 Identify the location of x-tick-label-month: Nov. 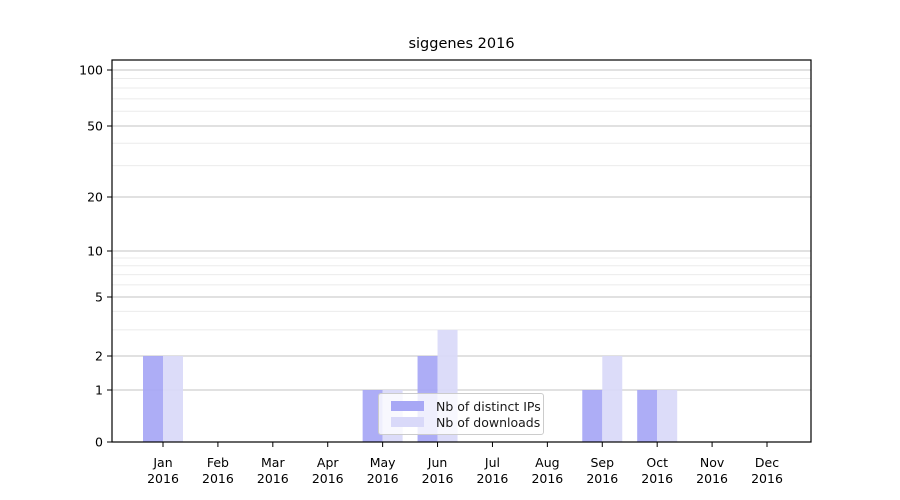
(712, 462).